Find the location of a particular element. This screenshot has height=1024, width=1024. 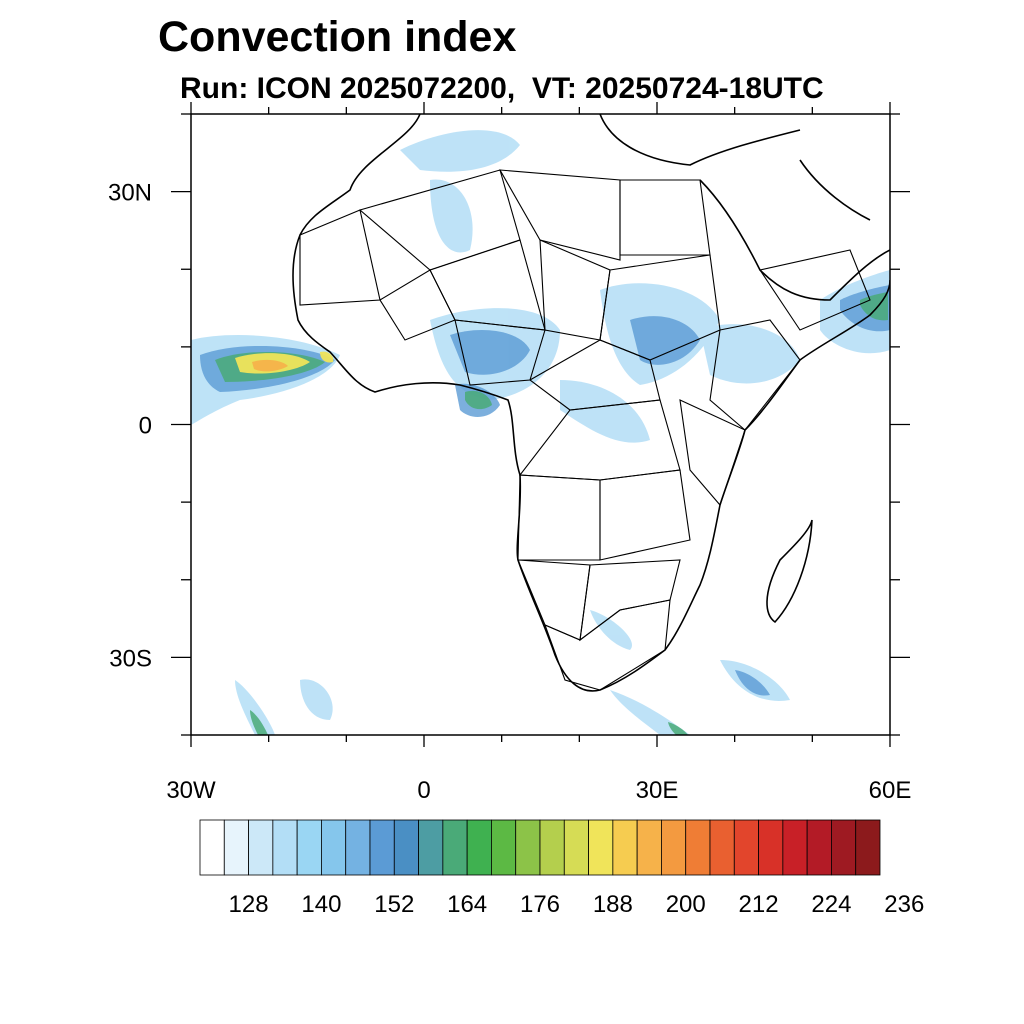

madagascar-coastline is located at coordinates (789, 571).